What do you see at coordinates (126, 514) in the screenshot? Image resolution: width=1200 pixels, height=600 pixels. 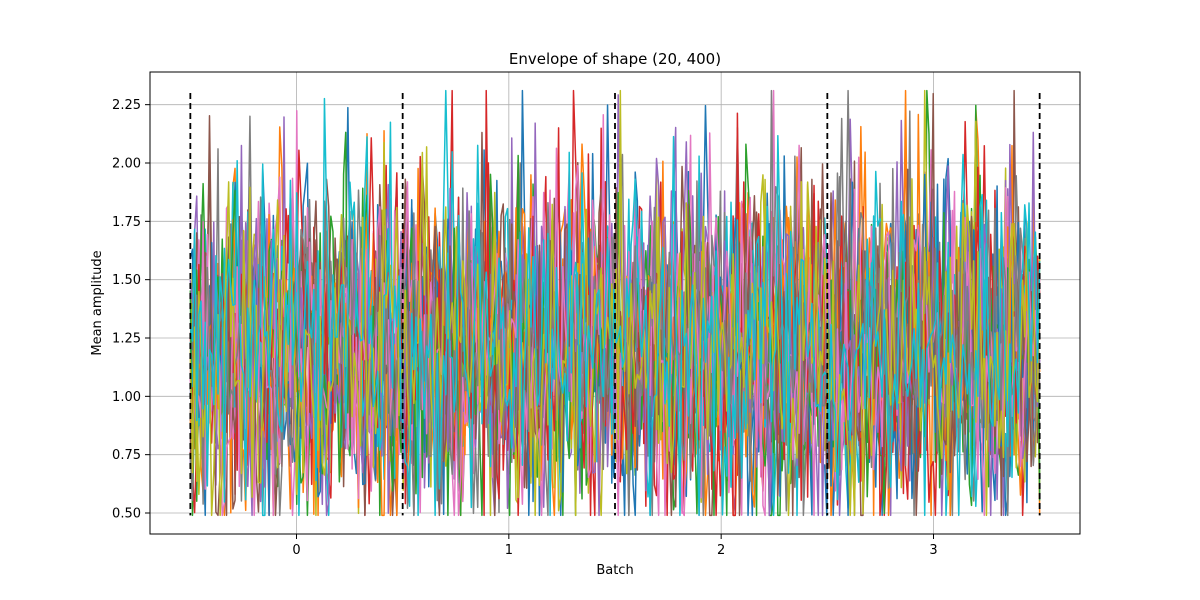 I see `y-tick-label: 0.50` at bounding box center [126, 514].